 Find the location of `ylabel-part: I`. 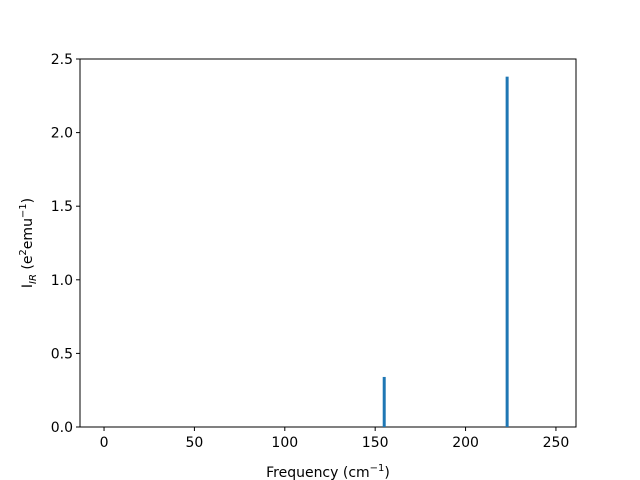

ylabel-part: I is located at coordinates (28, 286).